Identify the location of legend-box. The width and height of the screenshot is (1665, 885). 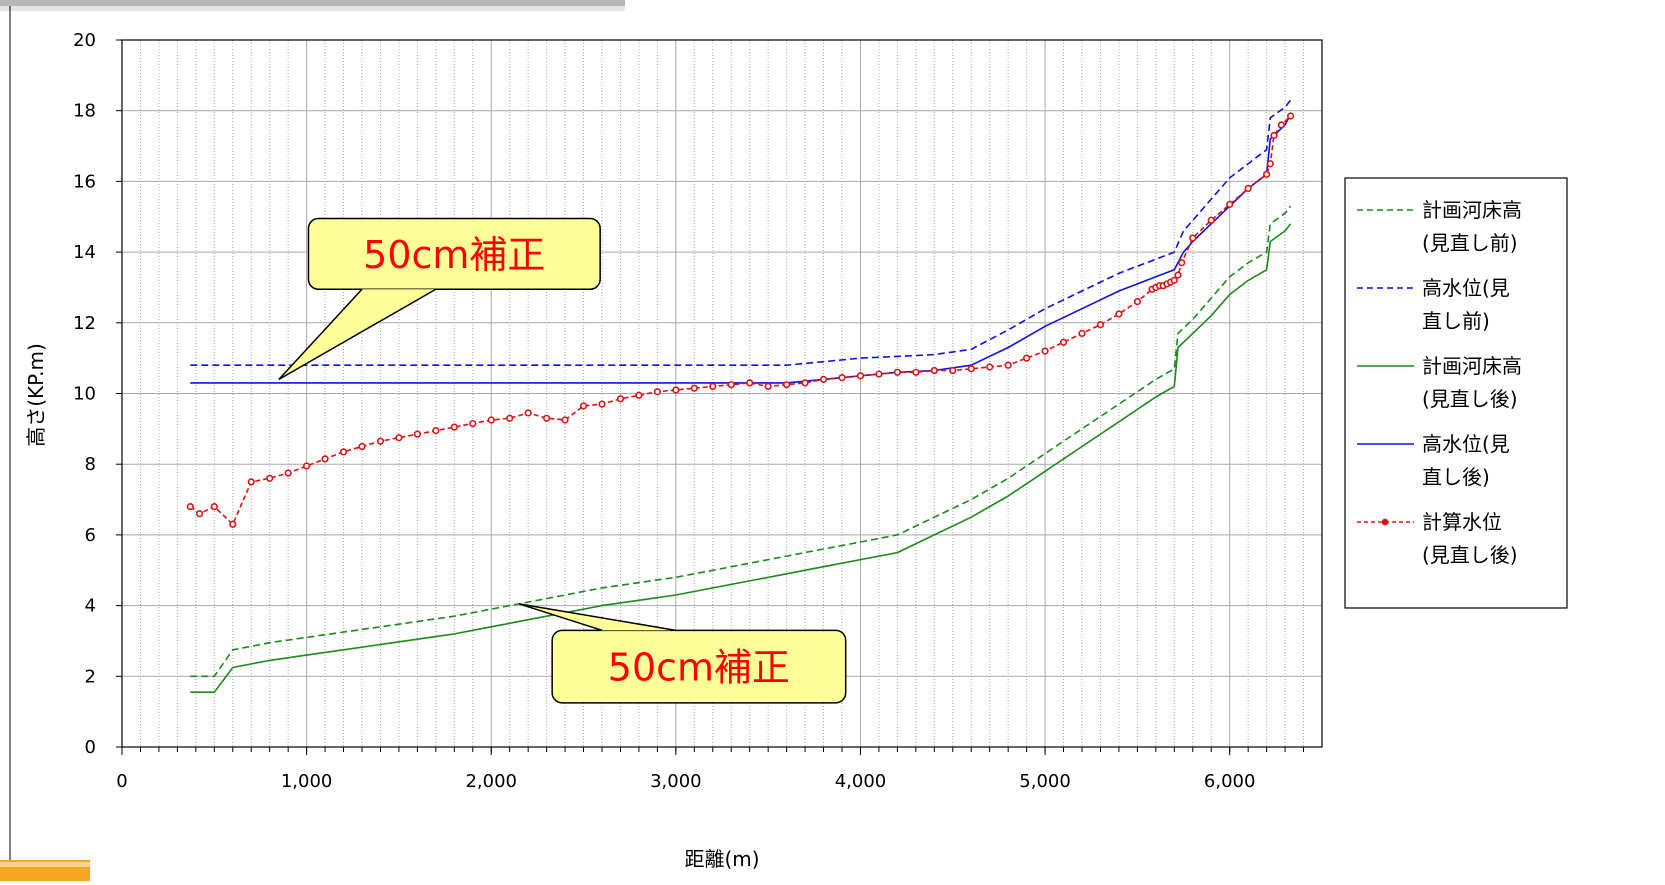
(1456, 393).